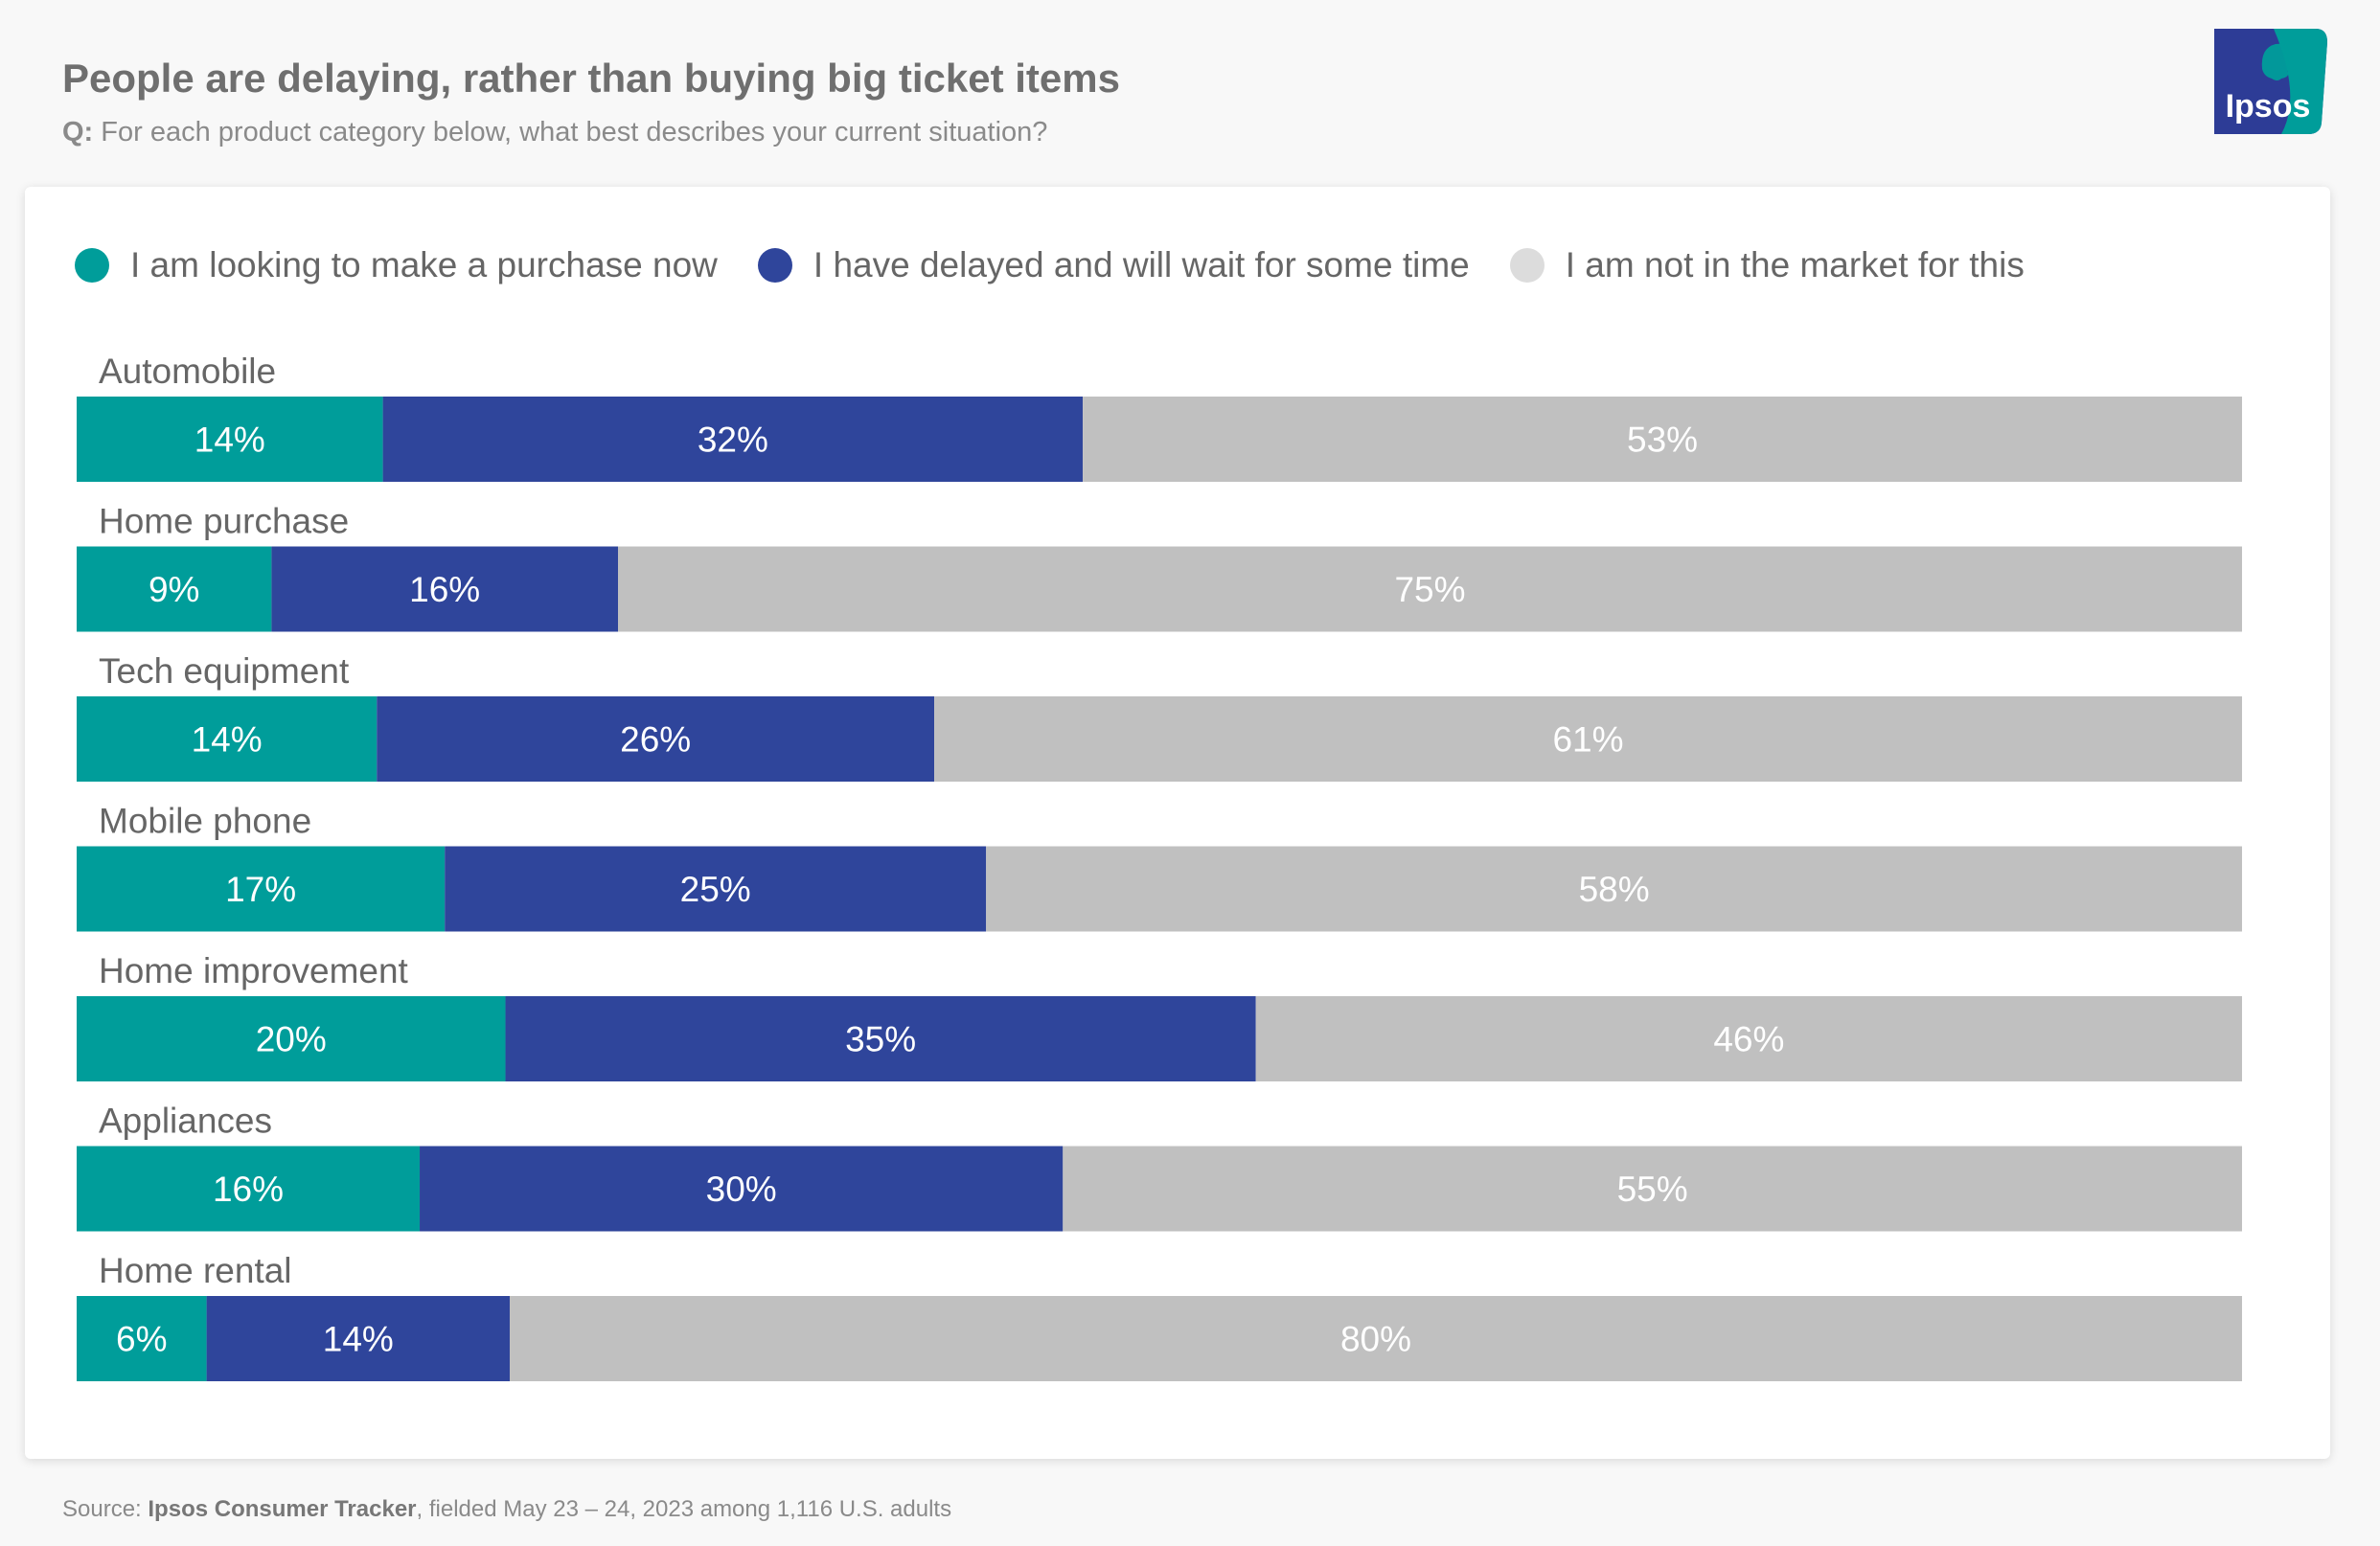  What do you see at coordinates (1795, 264) in the screenshot?
I see `legend-label-not-in-market: I am not in the market for this` at bounding box center [1795, 264].